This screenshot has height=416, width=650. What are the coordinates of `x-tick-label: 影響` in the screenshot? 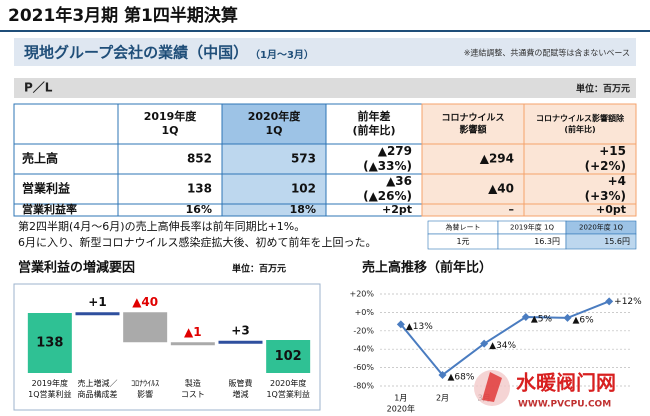 It's located at (145, 394).